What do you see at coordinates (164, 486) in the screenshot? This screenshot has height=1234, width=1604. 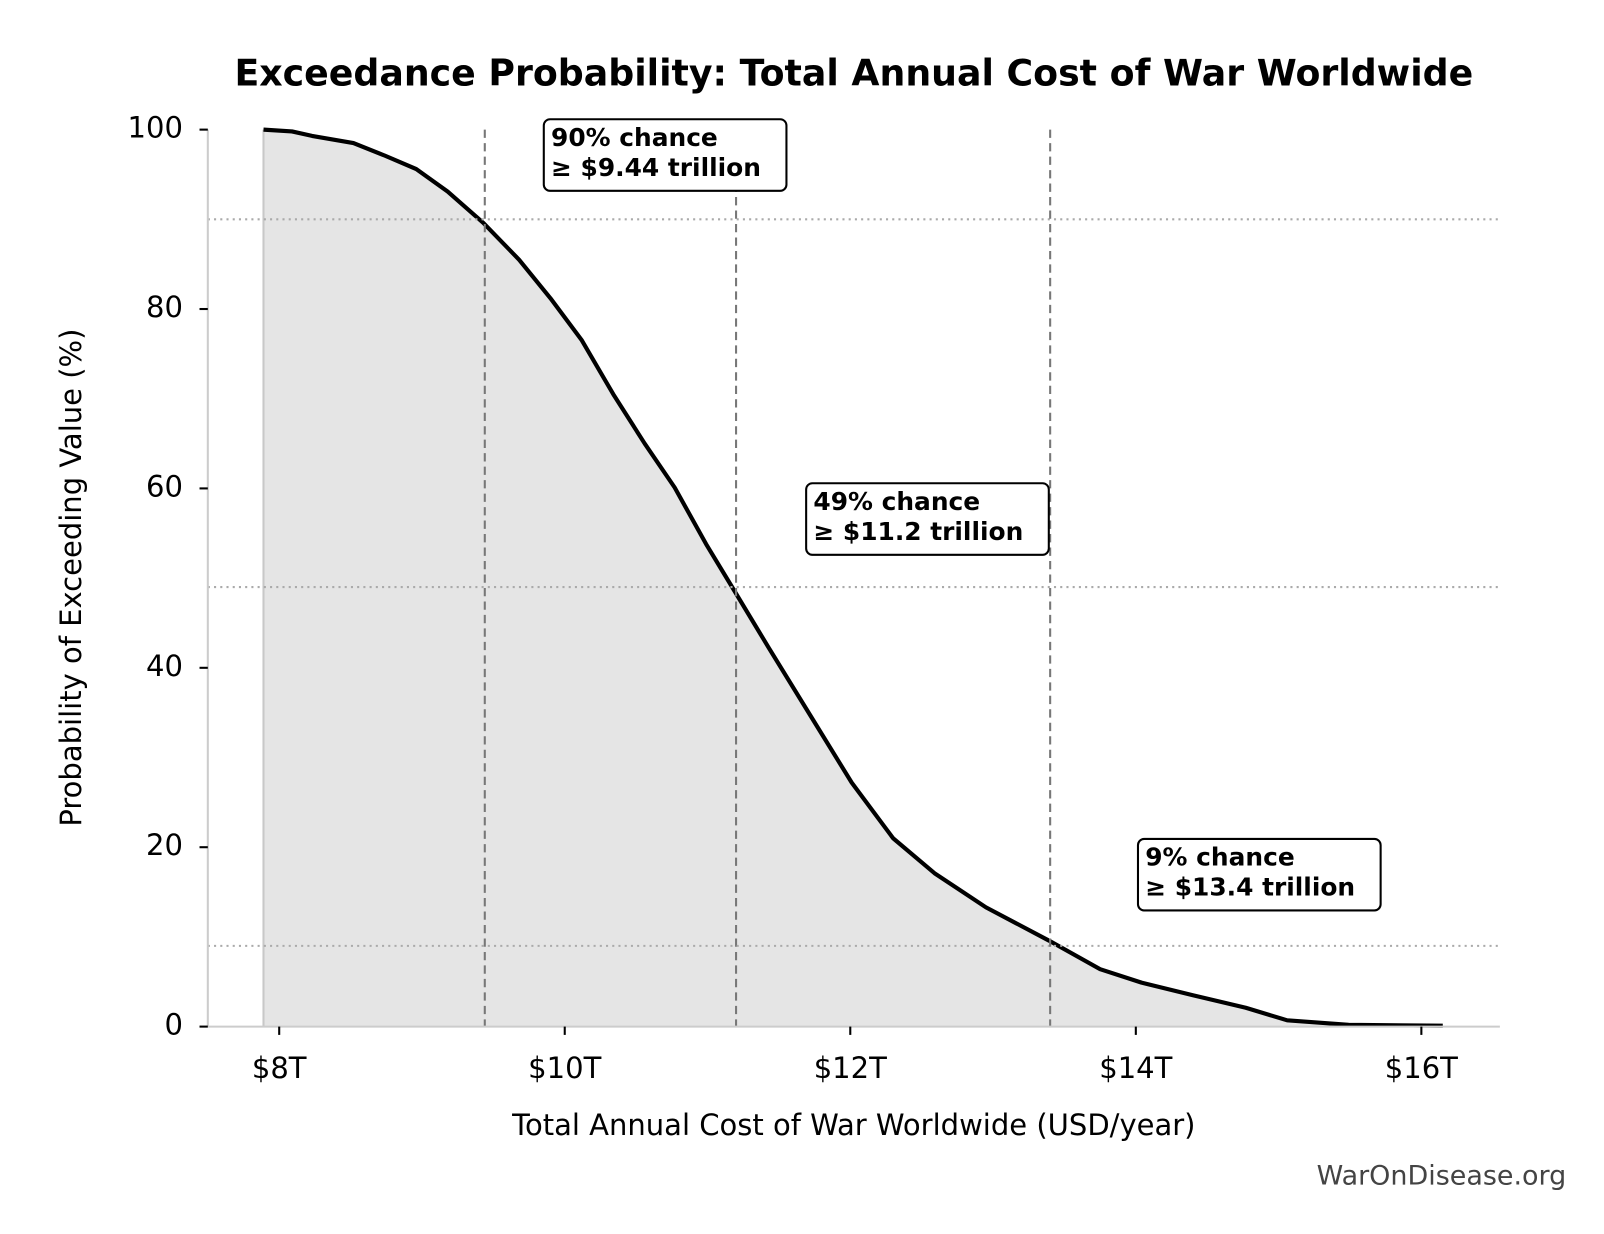 I see `y-tick-label: 60` at bounding box center [164, 486].